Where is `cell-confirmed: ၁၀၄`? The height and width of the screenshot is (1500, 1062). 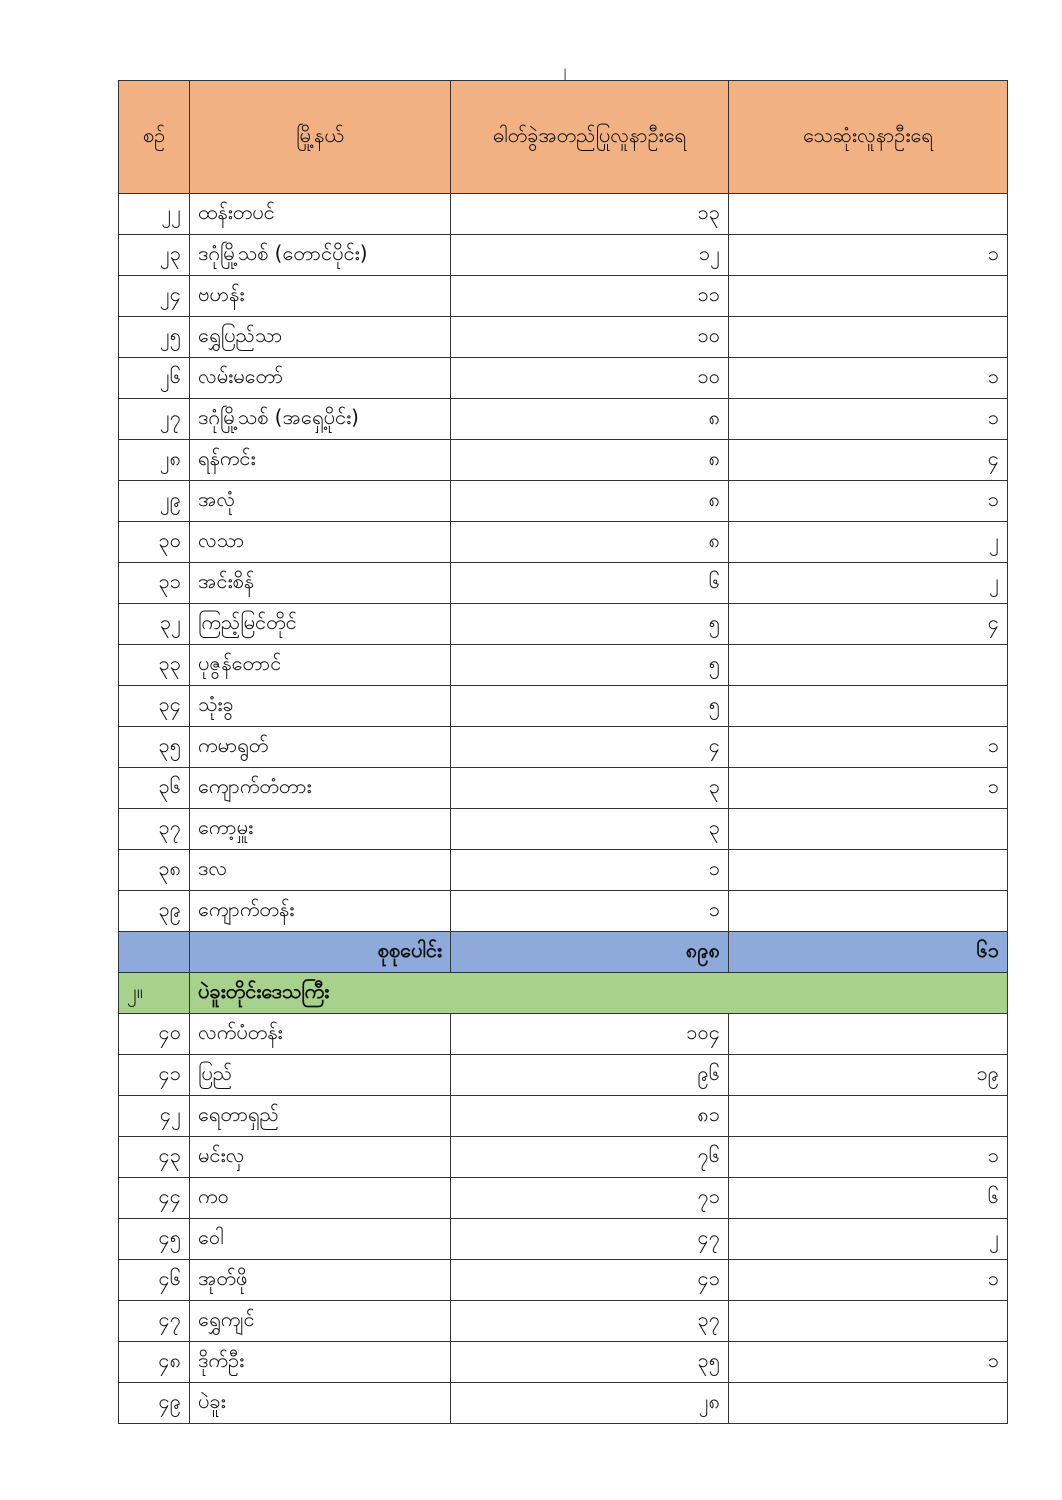
cell-confirmed: ၁၀၄ is located at coordinates (589, 1034).